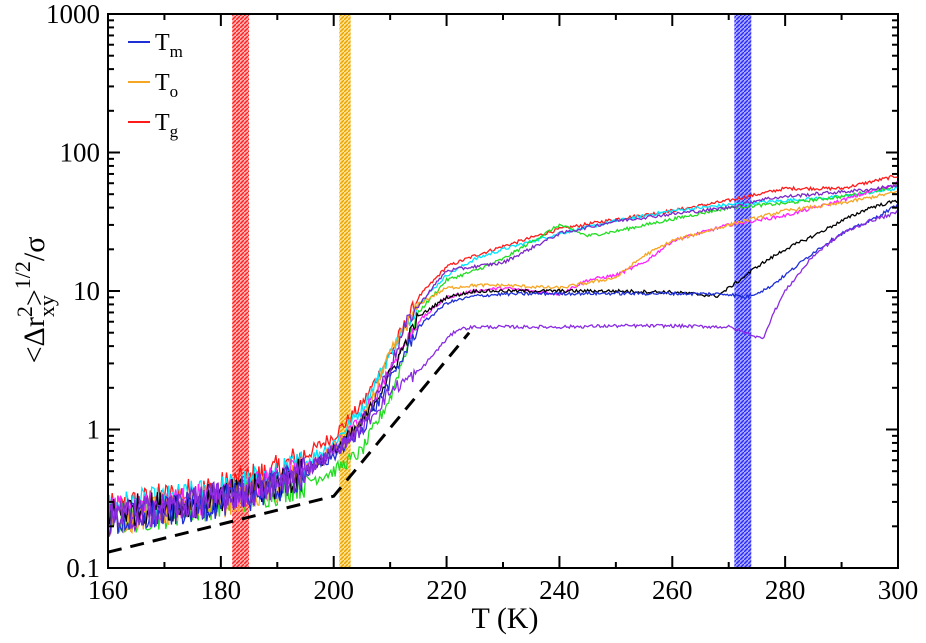 This screenshot has width=926, height=643. What do you see at coordinates (785, 590) in the screenshot?
I see `x-tick-label: 280` at bounding box center [785, 590].